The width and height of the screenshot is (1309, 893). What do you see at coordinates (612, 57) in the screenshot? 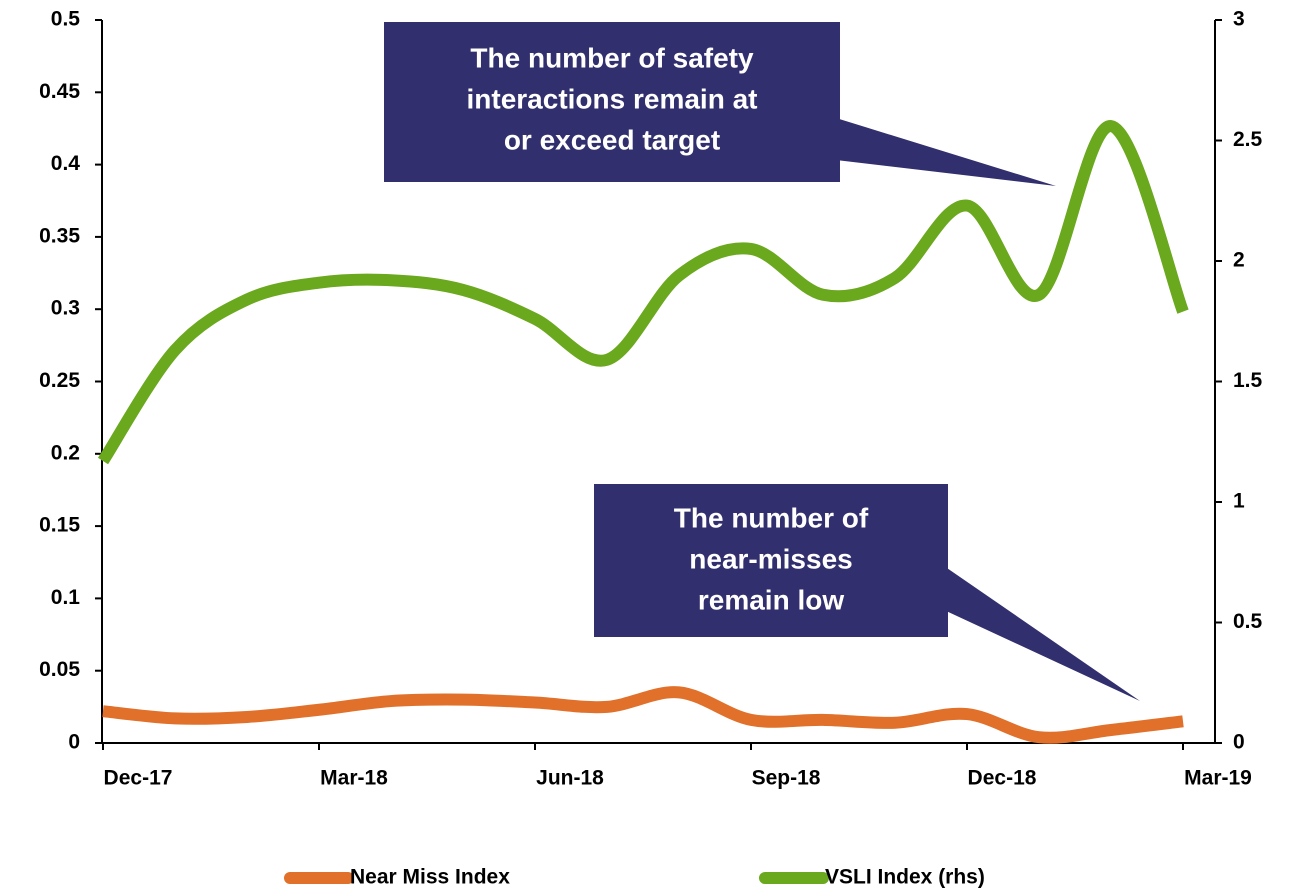
I see `annotation-text: The number of safety` at bounding box center [612, 57].